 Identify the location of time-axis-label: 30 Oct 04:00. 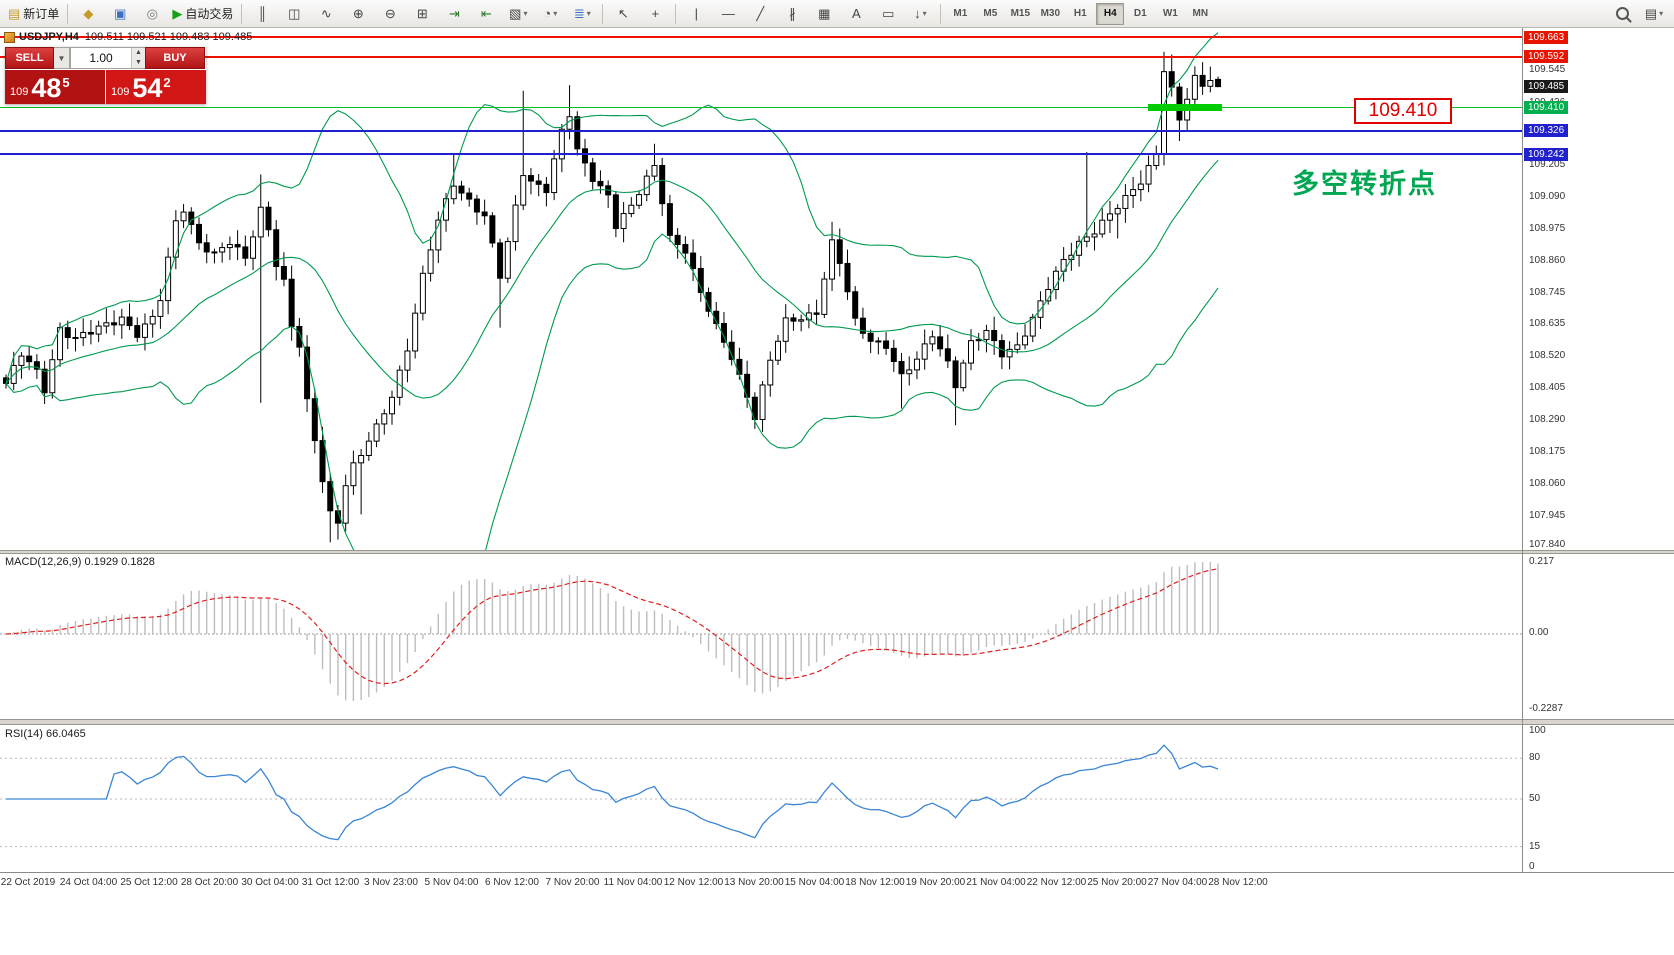
(270, 882).